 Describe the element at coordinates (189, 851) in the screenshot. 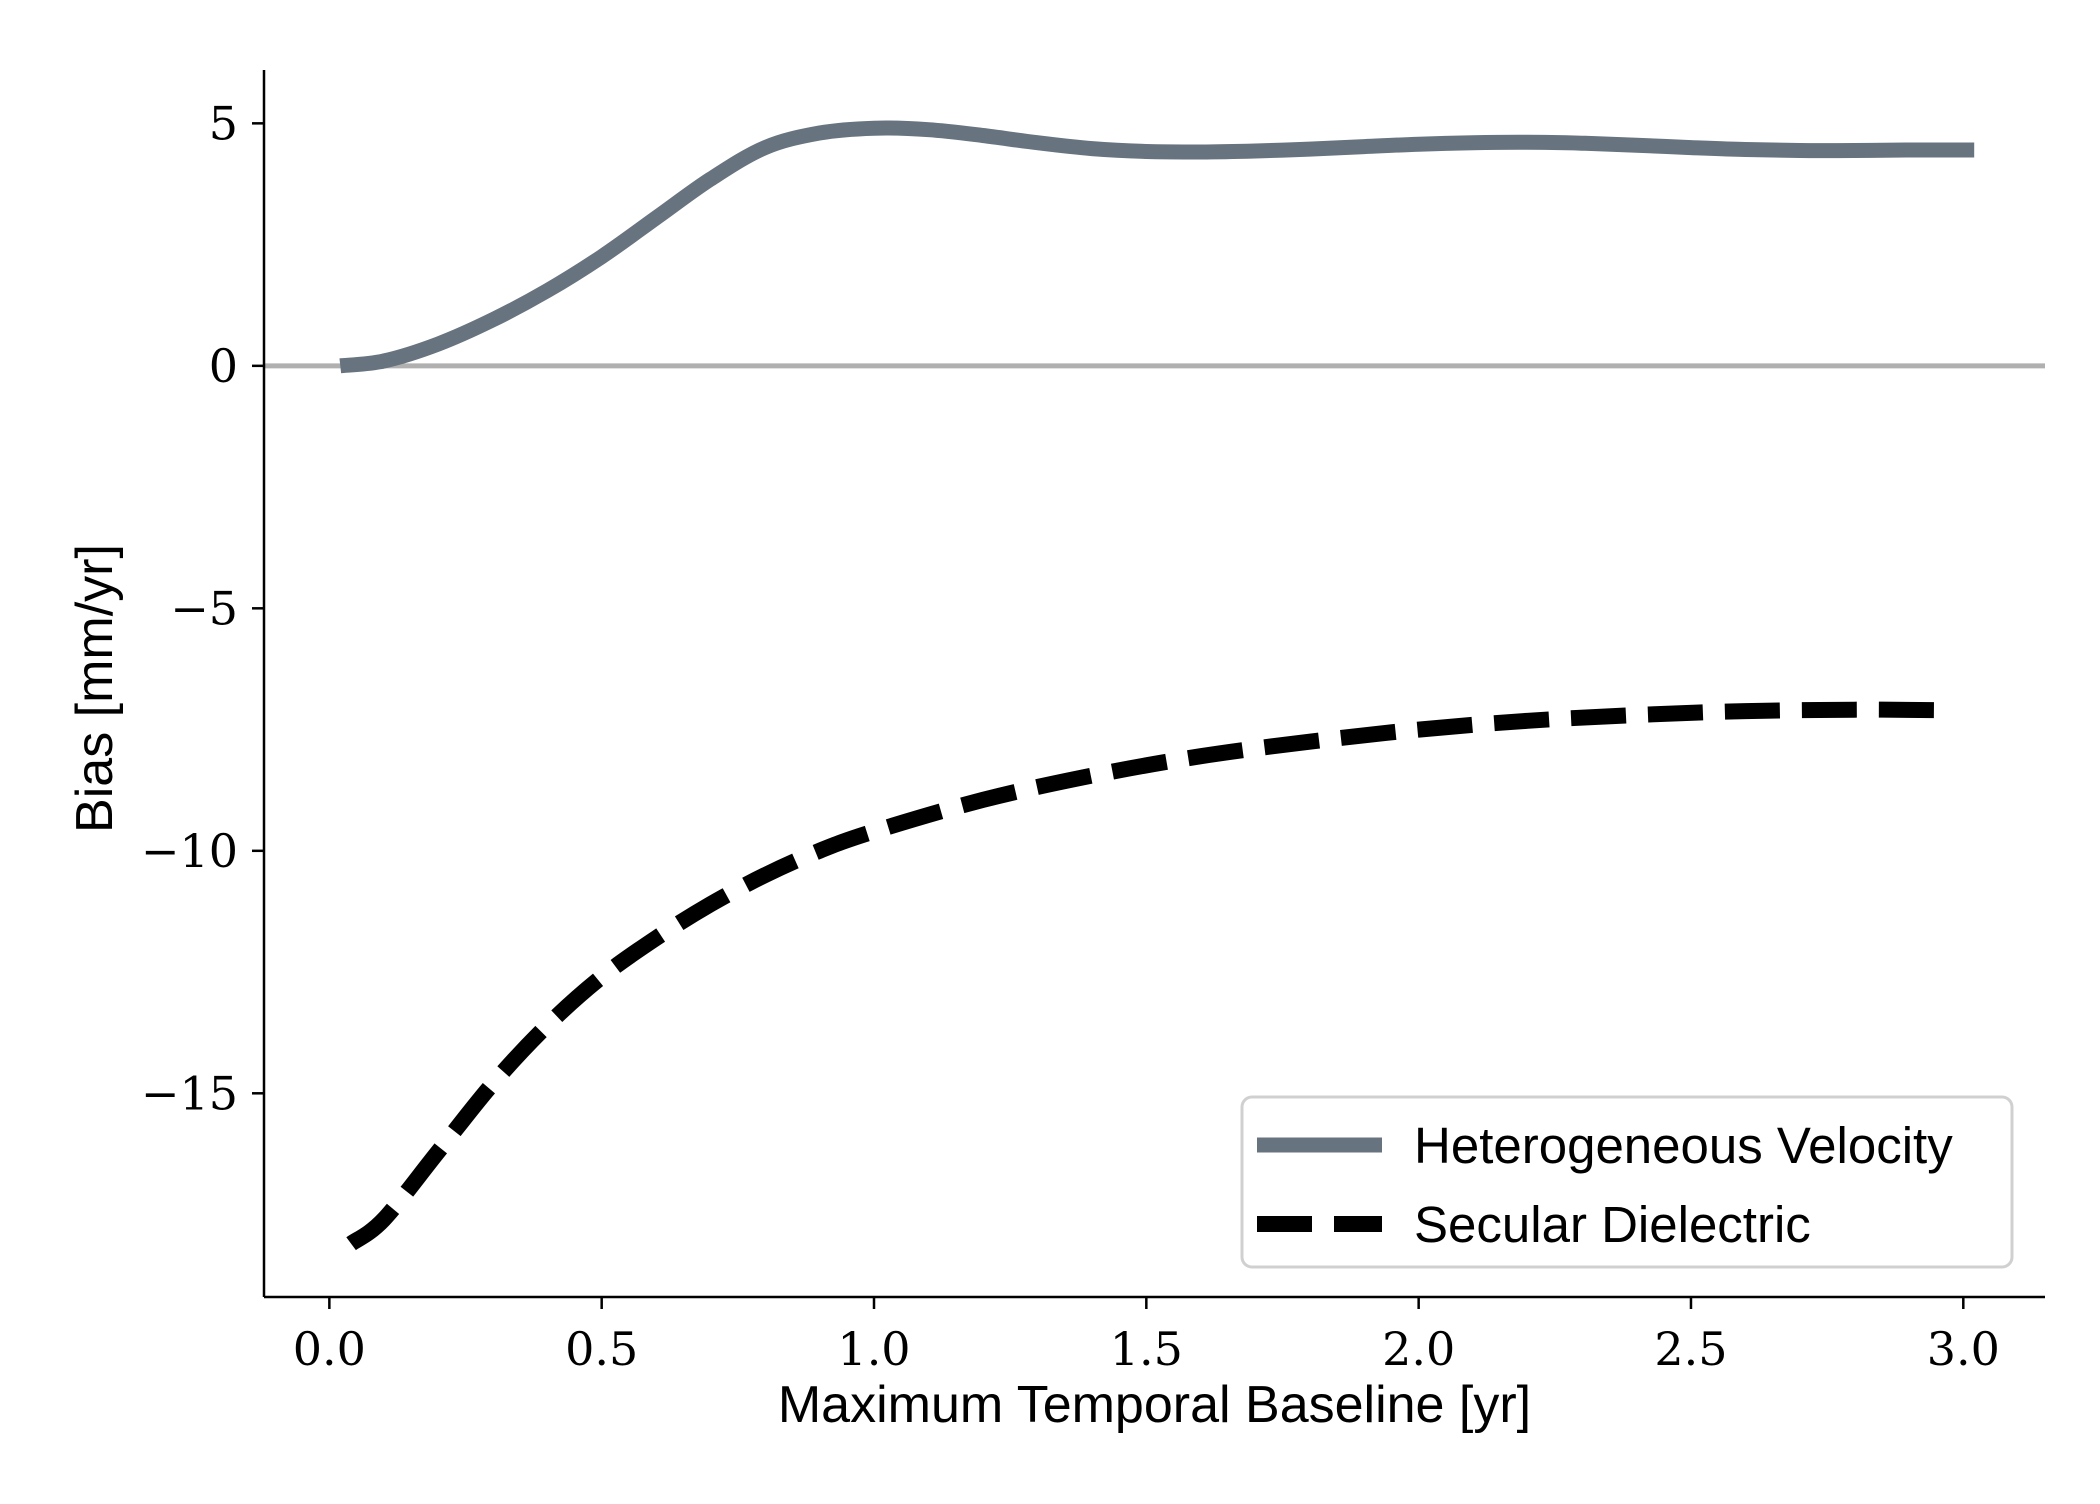

I see `y-tick-label: −10` at that location.